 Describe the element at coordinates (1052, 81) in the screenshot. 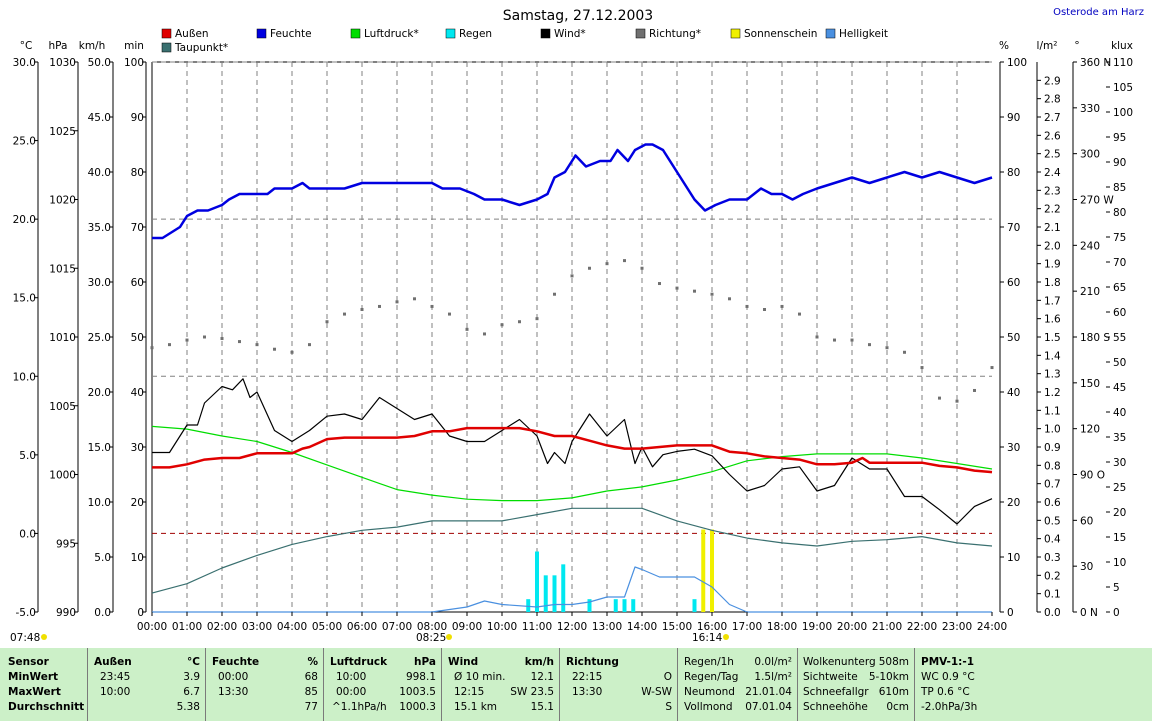

I see `axis-tick-label: 2.9` at that location.